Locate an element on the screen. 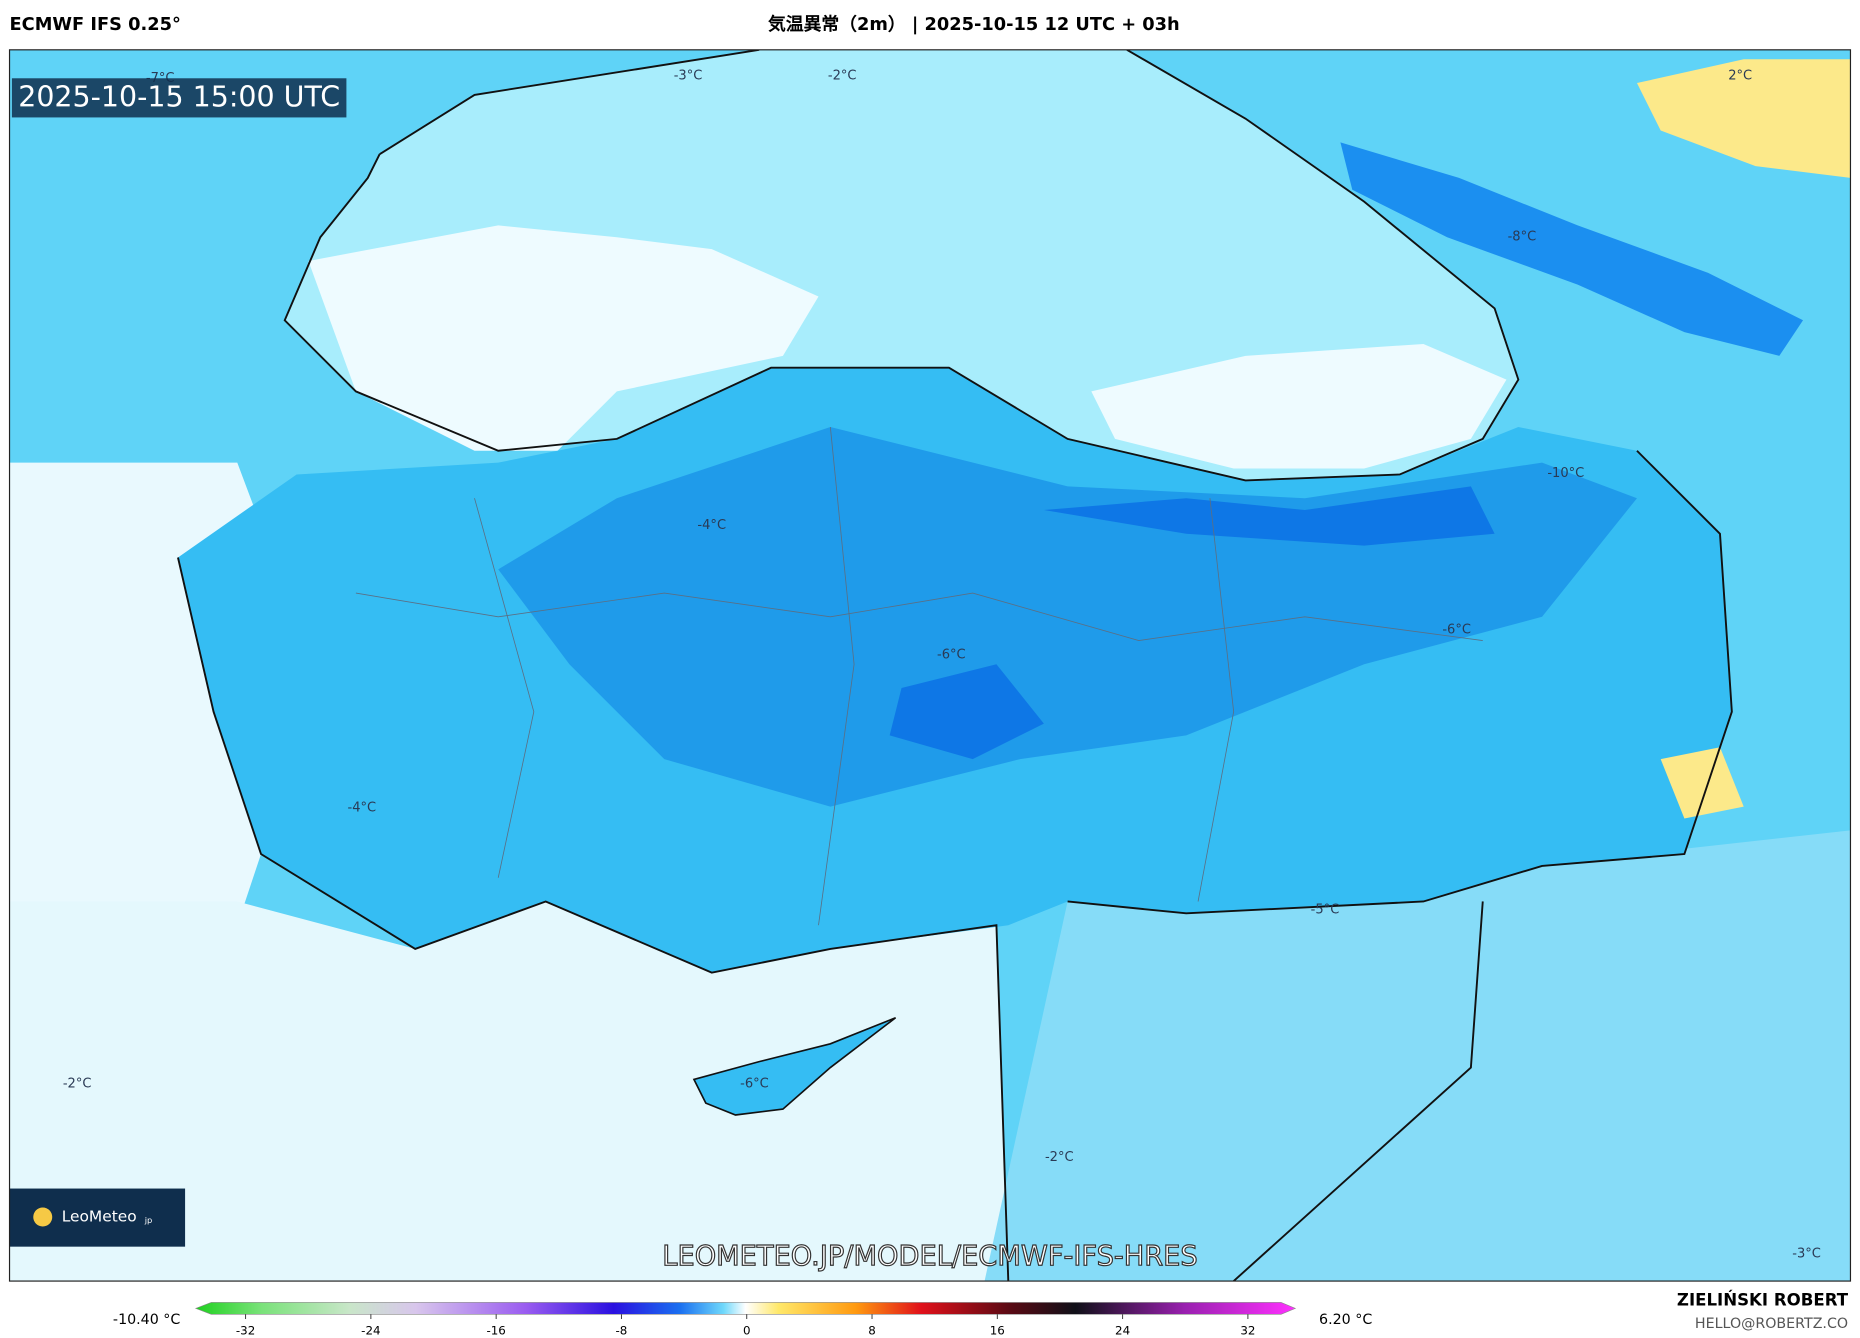 The width and height of the screenshot is (1860, 1338). colorbar-max: 6.20 °C is located at coordinates (1345, 1320).